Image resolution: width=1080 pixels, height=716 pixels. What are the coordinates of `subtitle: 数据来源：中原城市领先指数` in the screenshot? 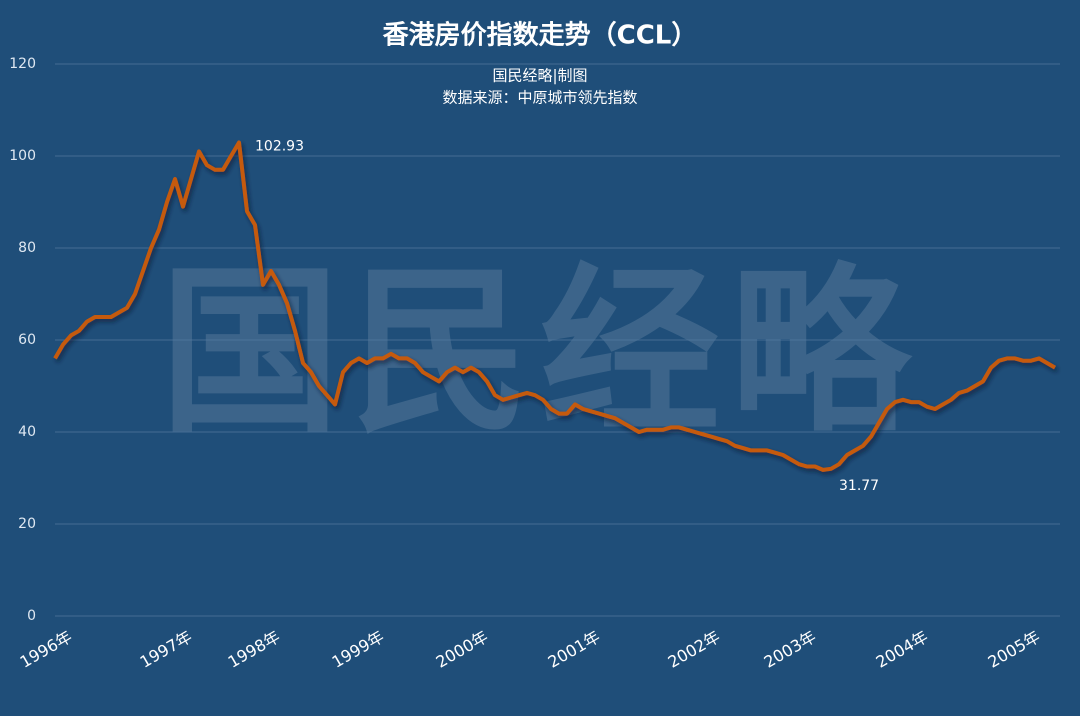 It's located at (539, 98).